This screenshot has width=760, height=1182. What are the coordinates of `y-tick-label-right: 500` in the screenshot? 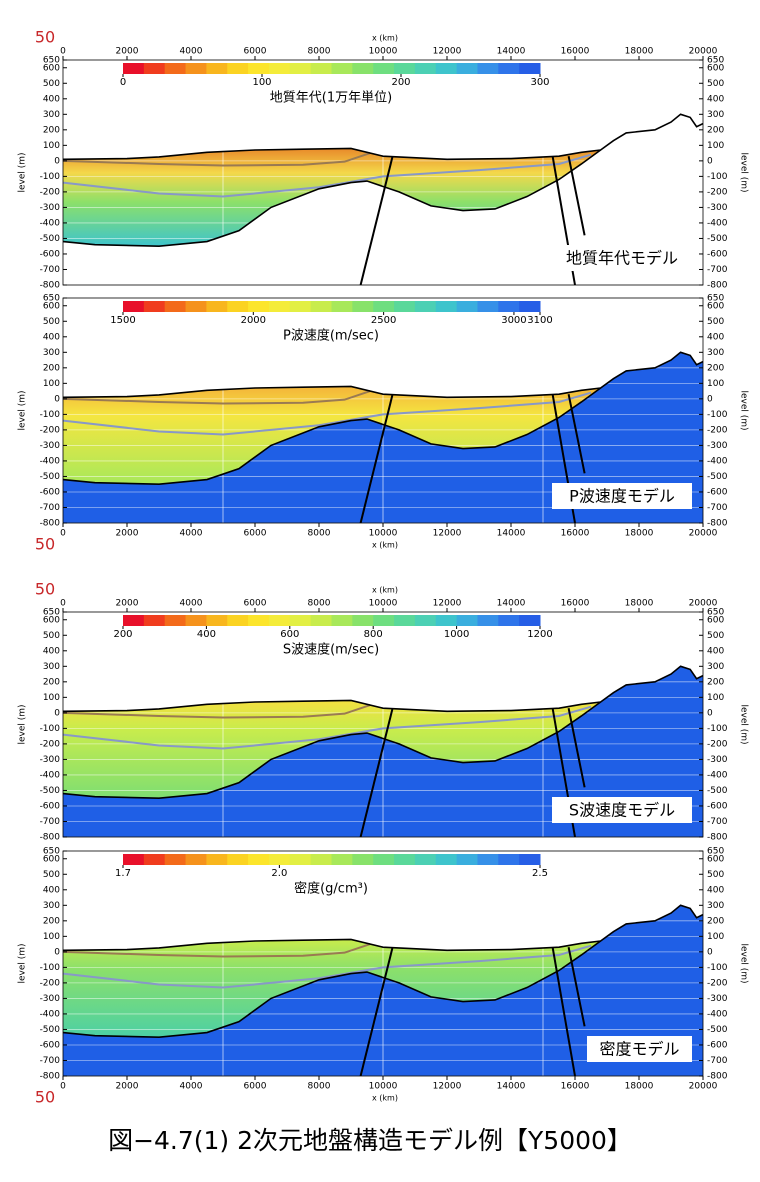 It's located at (715, 875).